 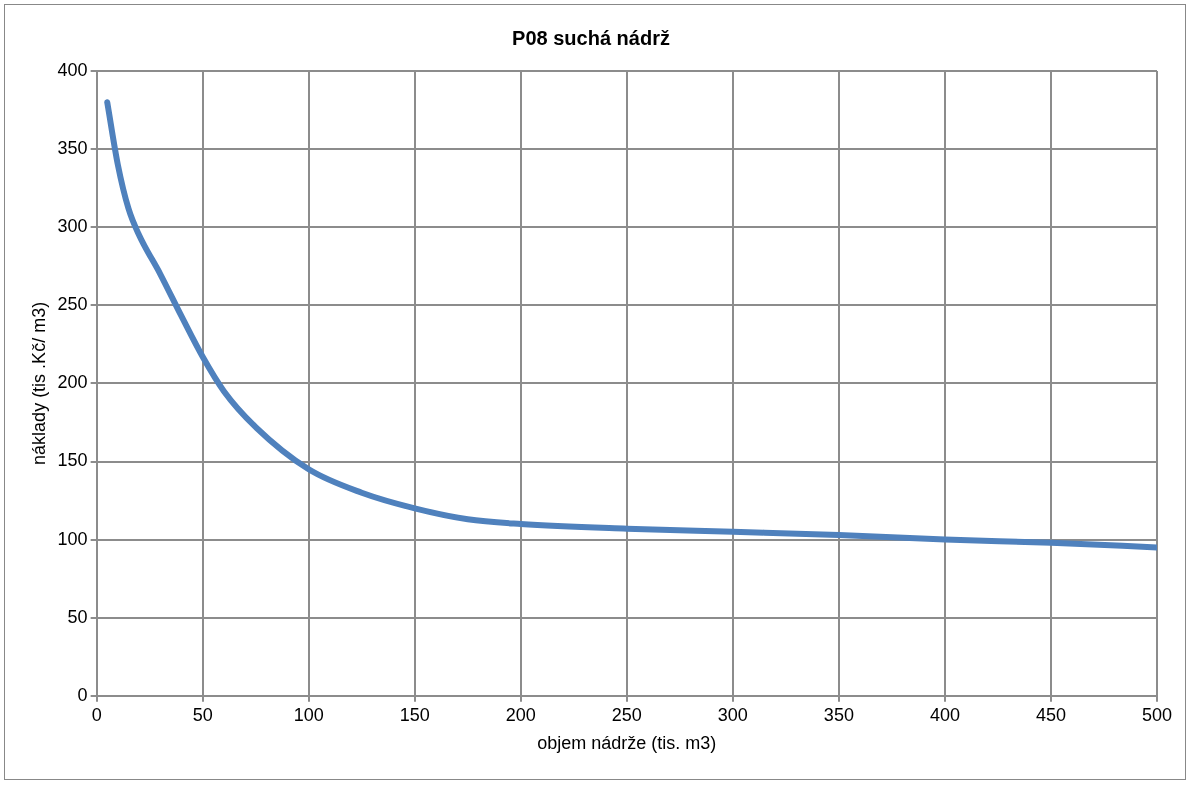 What do you see at coordinates (72, 148) in the screenshot?
I see `y-tick-label: 350` at bounding box center [72, 148].